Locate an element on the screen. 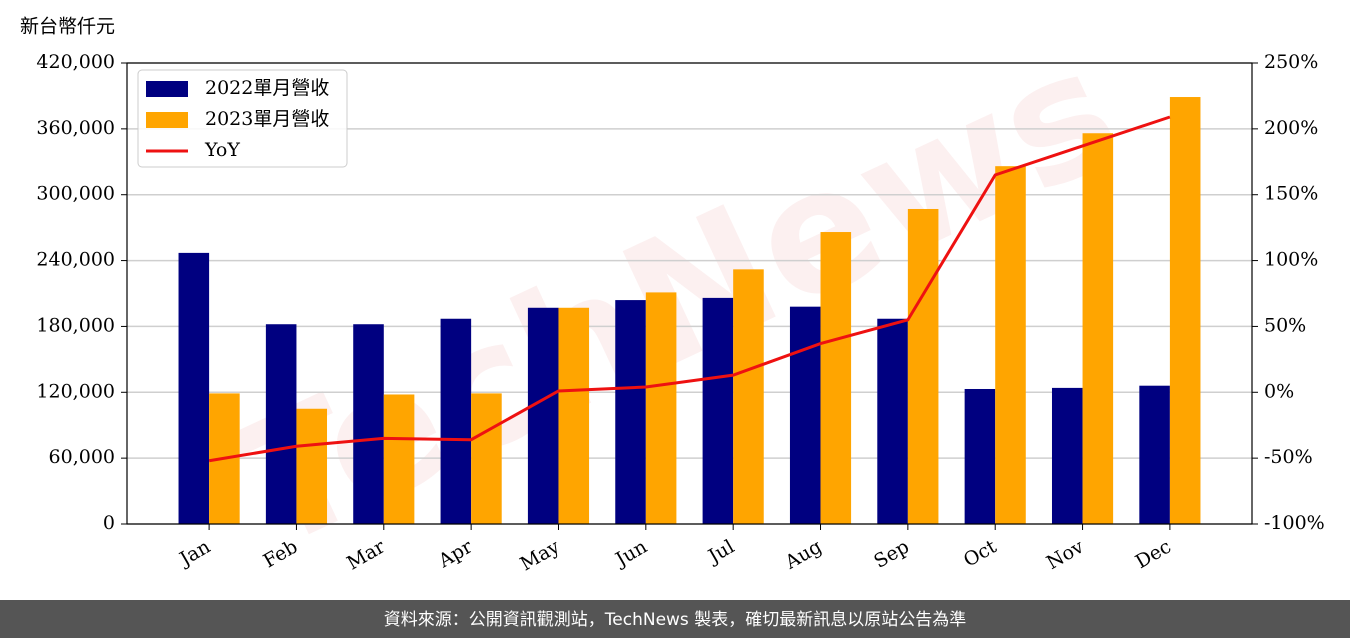  y-tick-label: 0 is located at coordinates (109, 523).